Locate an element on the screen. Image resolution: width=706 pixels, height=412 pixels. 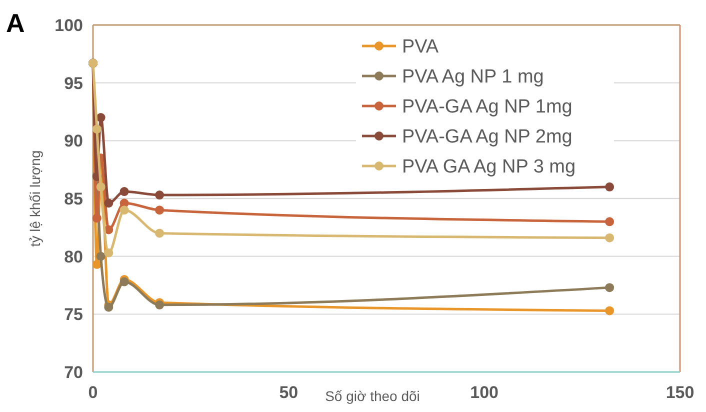
legend-label: PVA is located at coordinates (420, 47).